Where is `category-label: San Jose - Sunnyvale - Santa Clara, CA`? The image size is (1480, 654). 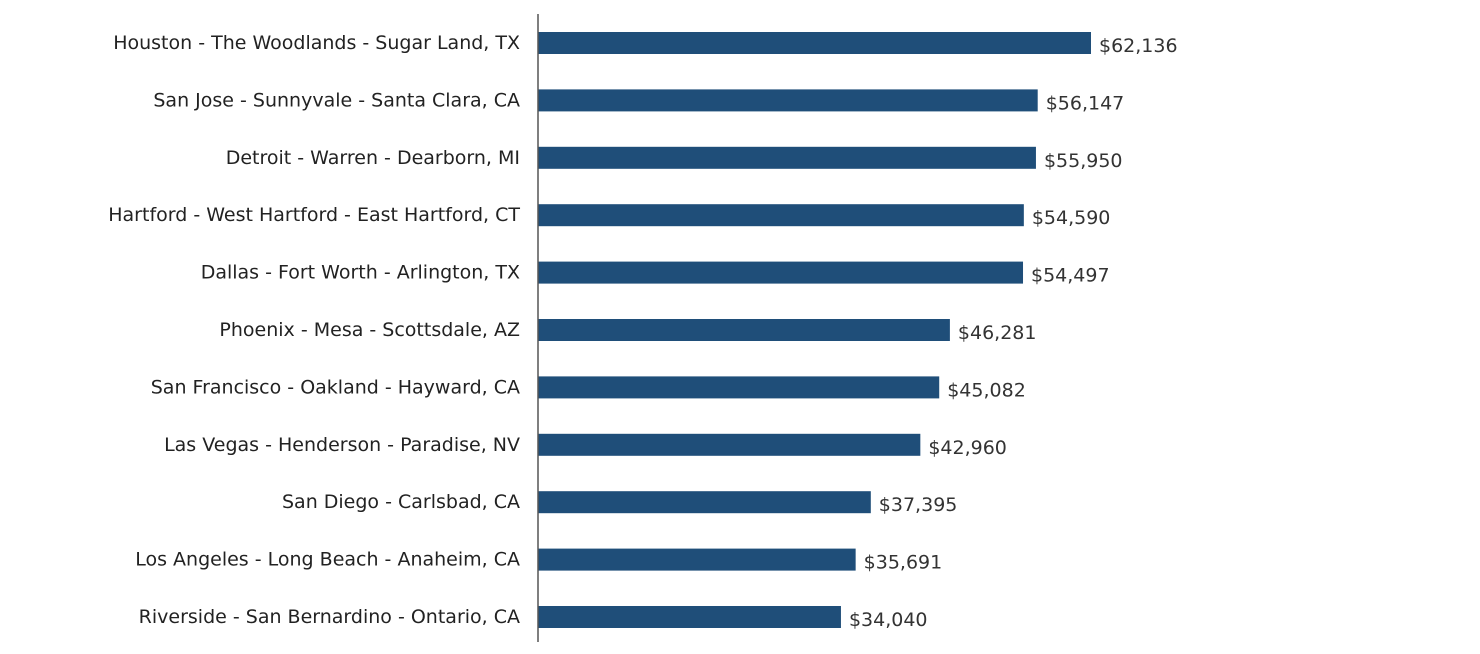 category-label: San Jose - Sunnyvale - Santa Clara, CA is located at coordinates (336, 100).